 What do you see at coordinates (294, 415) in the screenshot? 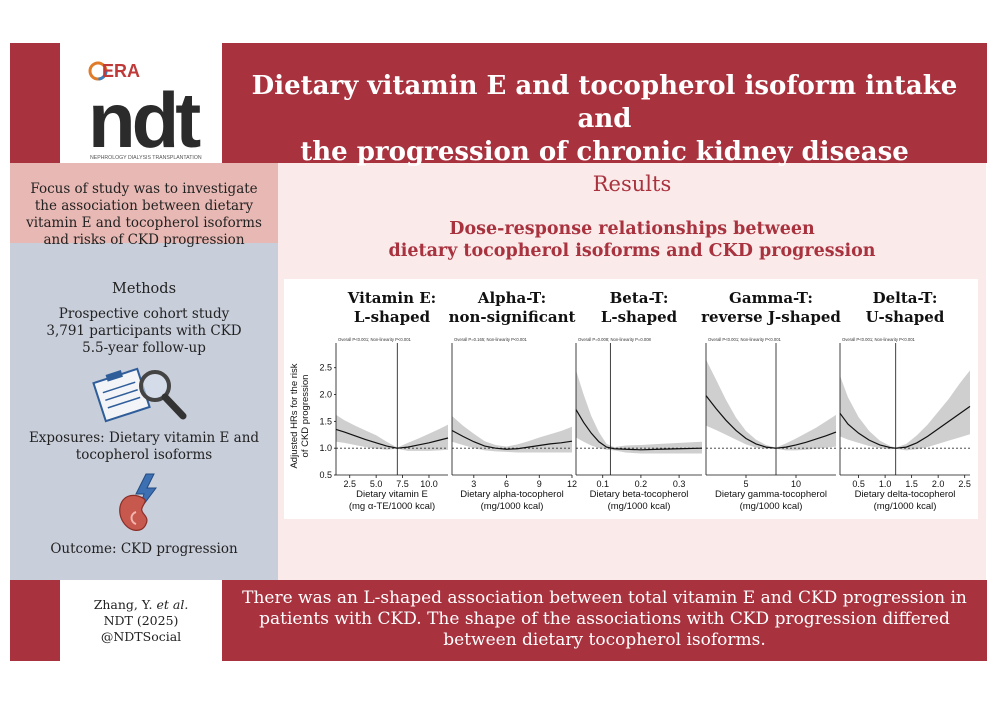
I see `y-axis-label: Adjusted HRs for the risk` at bounding box center [294, 415].